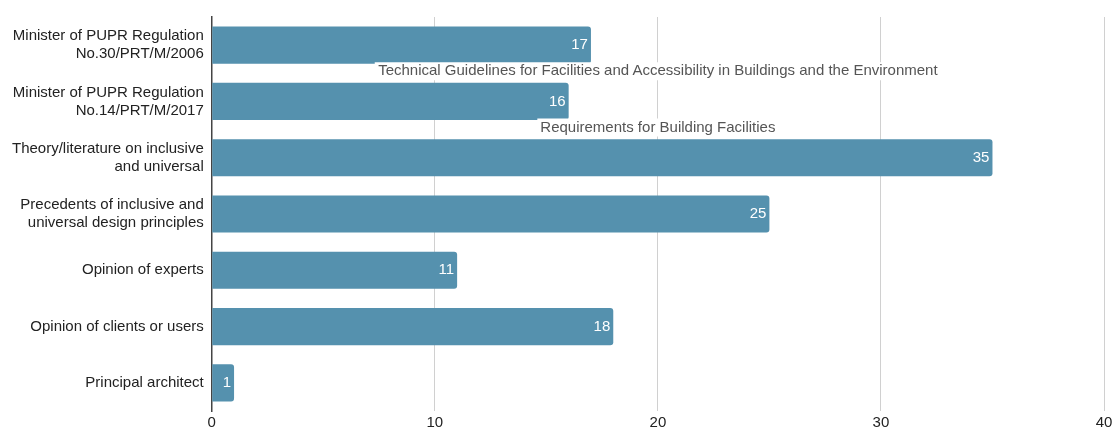 This screenshot has width=1118, height=437. What do you see at coordinates (107, 156) in the screenshot?
I see `y-tick-label: Theory/literature on inclusive and universal` at bounding box center [107, 156].